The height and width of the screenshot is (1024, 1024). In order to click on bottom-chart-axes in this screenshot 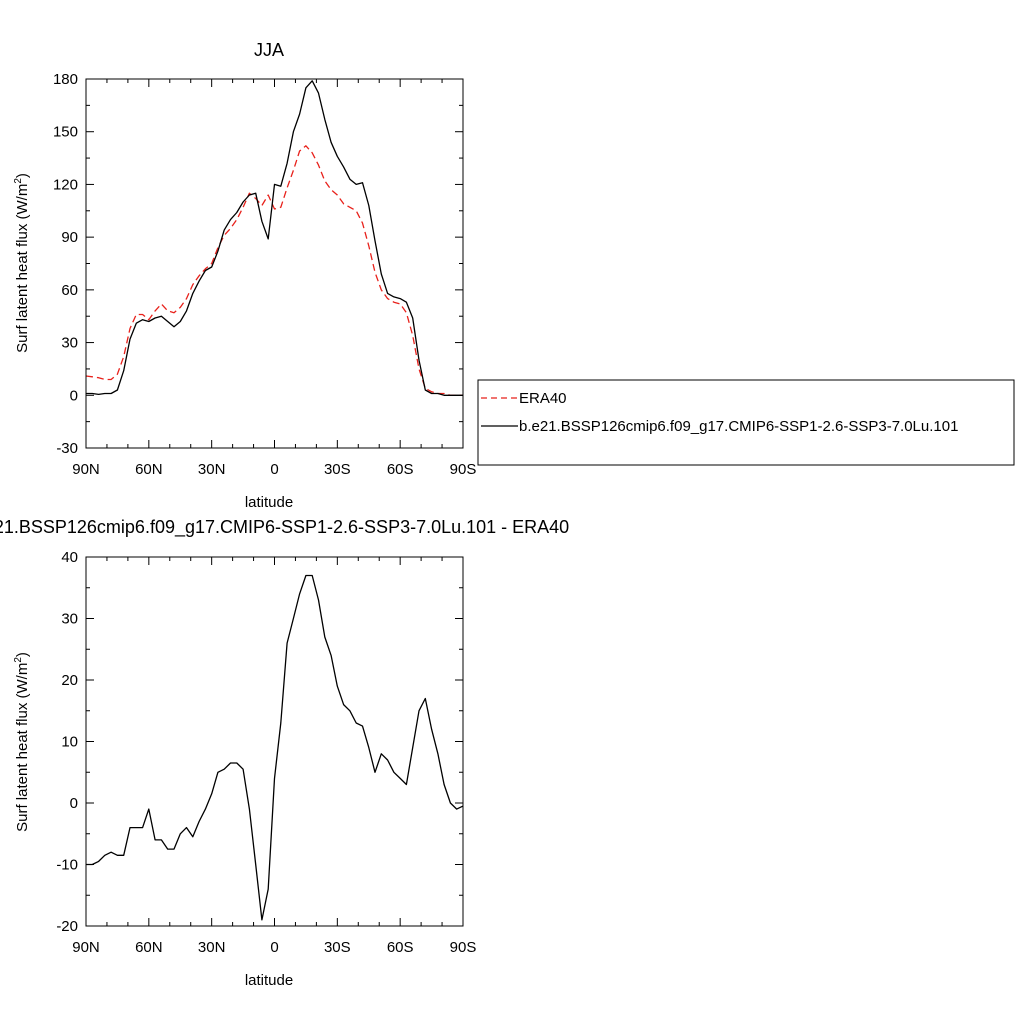, I will do `click(274, 741)`.